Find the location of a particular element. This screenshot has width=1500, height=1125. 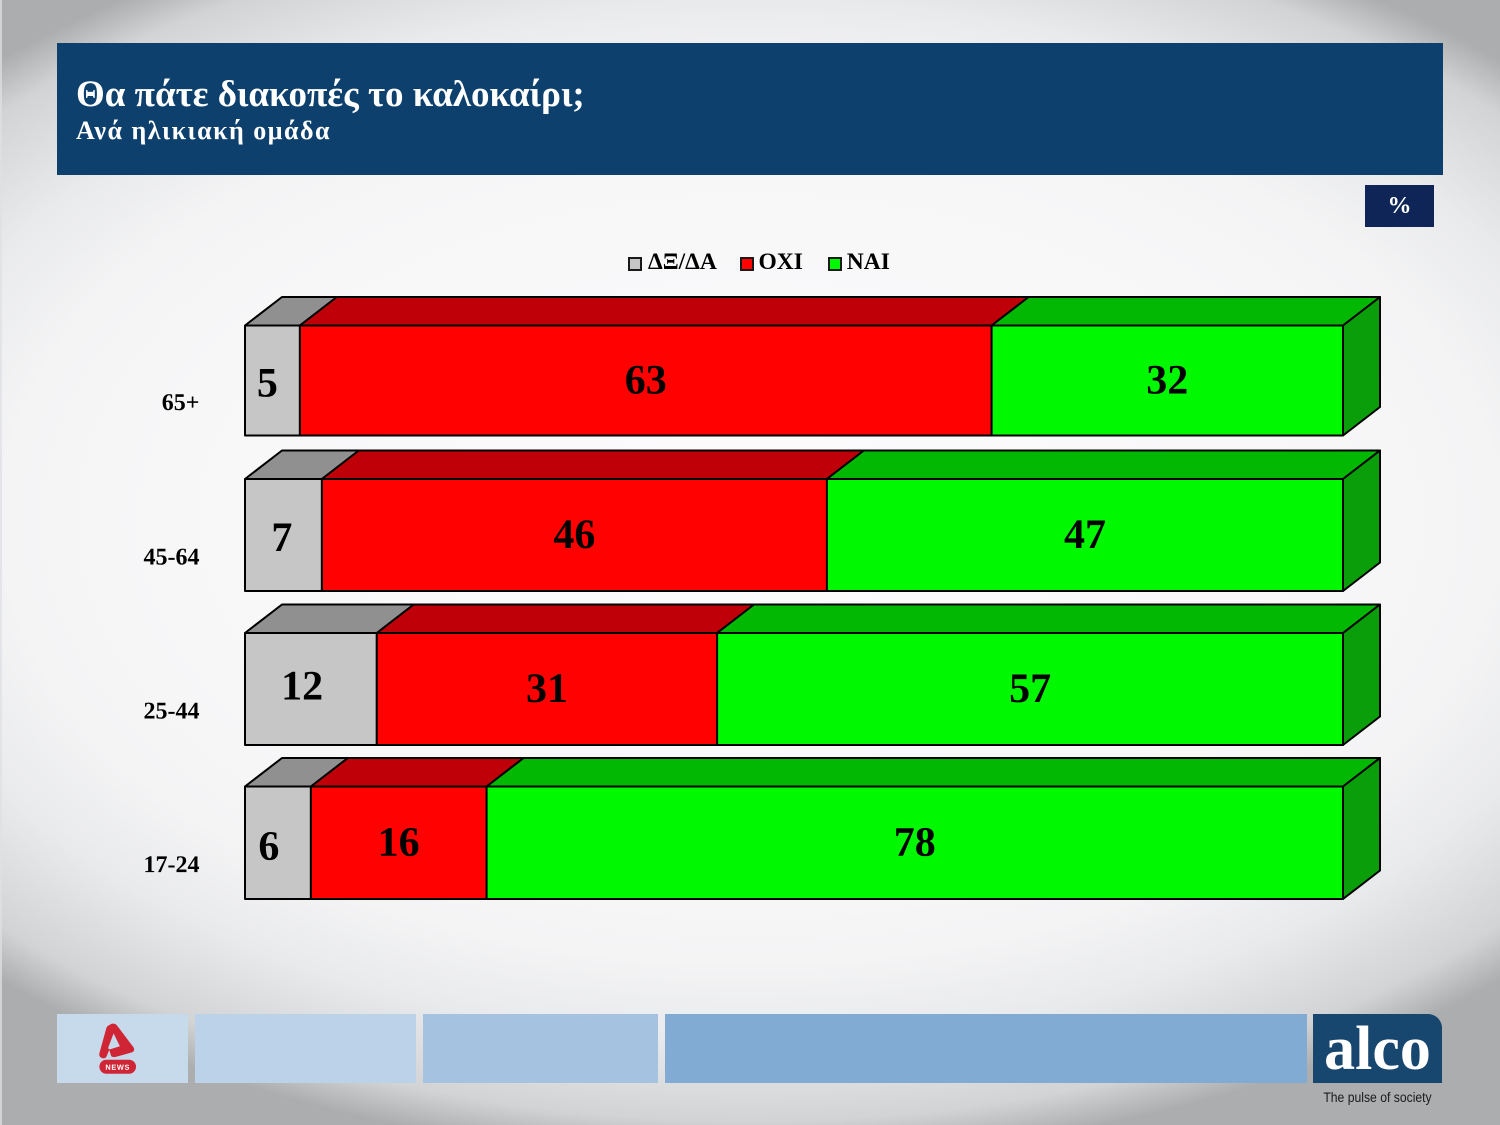

svg-text: 45-64 is located at coordinates (171, 557).